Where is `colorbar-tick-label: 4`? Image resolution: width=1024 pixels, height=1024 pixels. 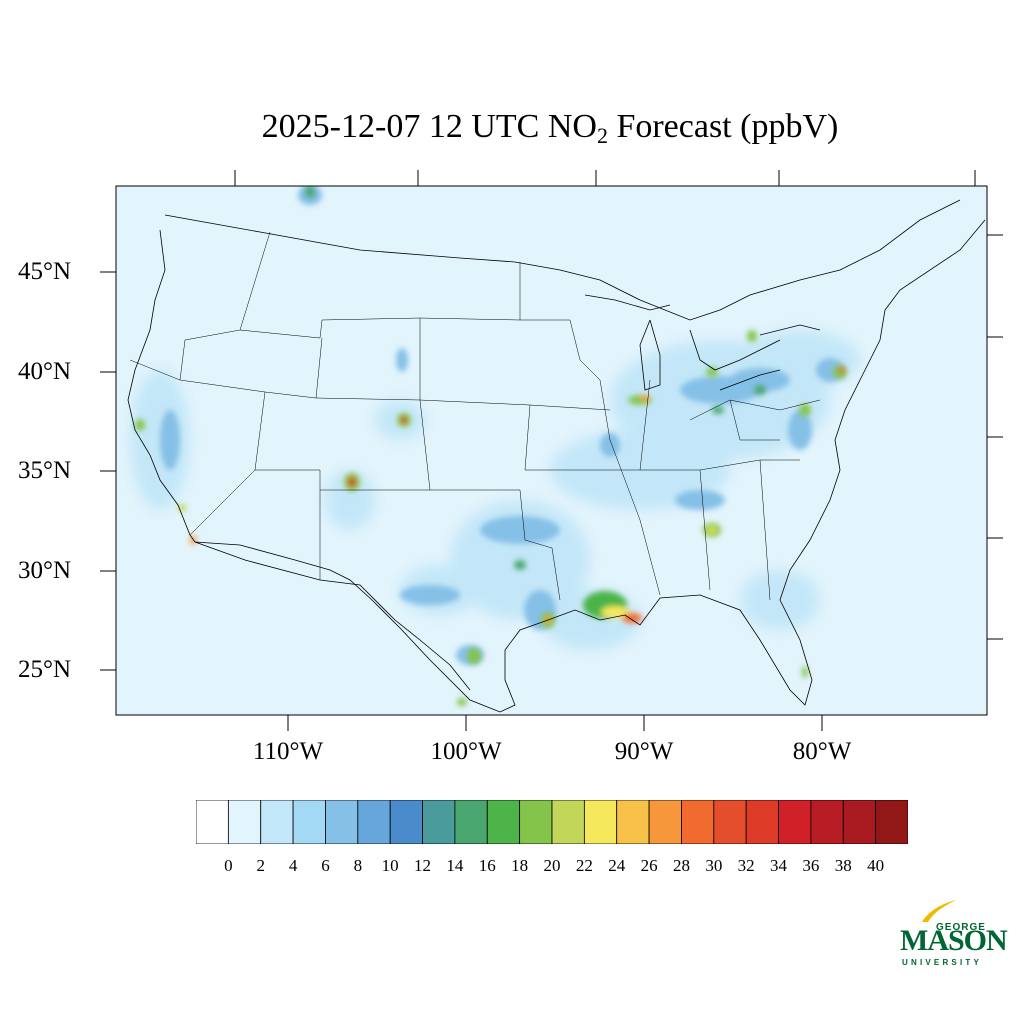 colorbar-tick-label: 4 is located at coordinates (293, 865).